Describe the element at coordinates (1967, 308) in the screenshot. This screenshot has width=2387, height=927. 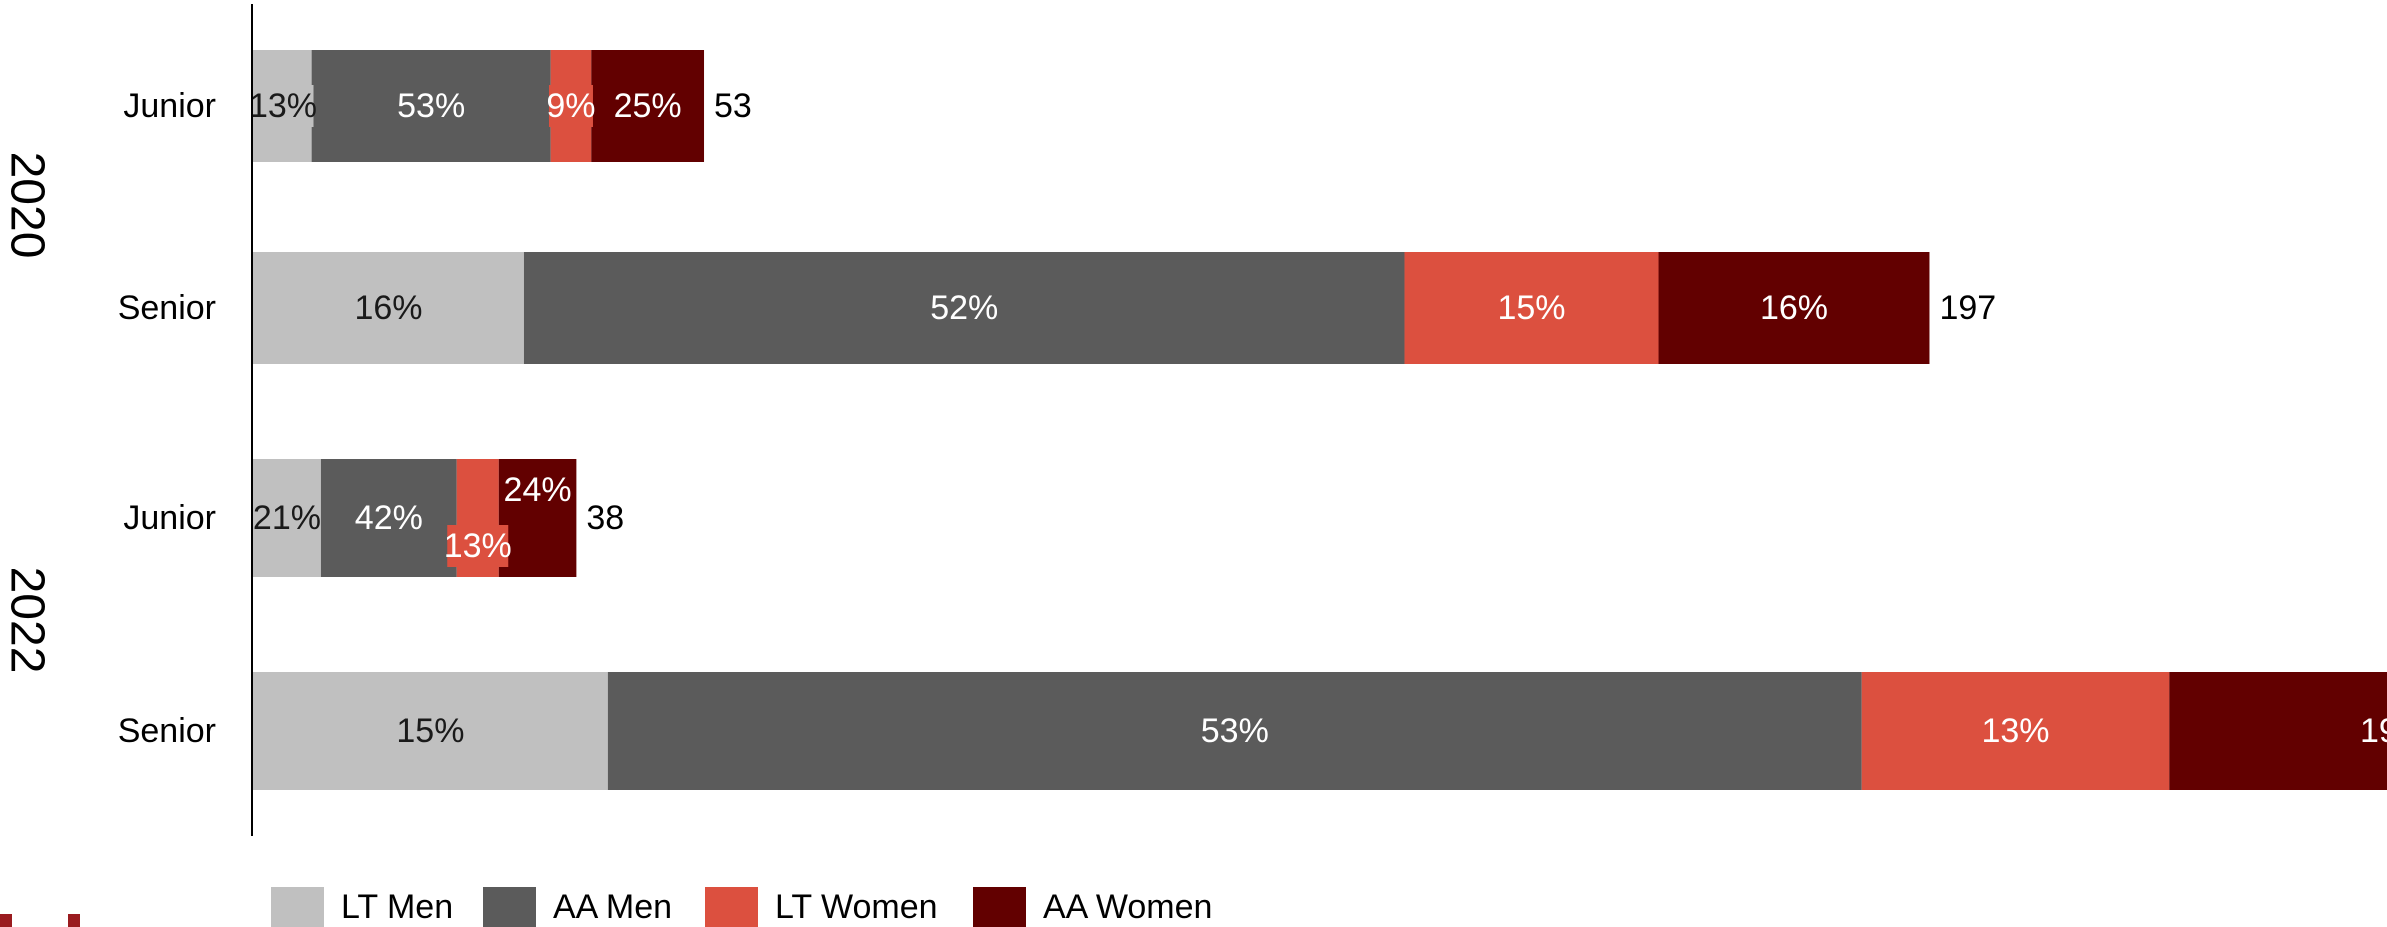
I see `total-label: 197` at that location.